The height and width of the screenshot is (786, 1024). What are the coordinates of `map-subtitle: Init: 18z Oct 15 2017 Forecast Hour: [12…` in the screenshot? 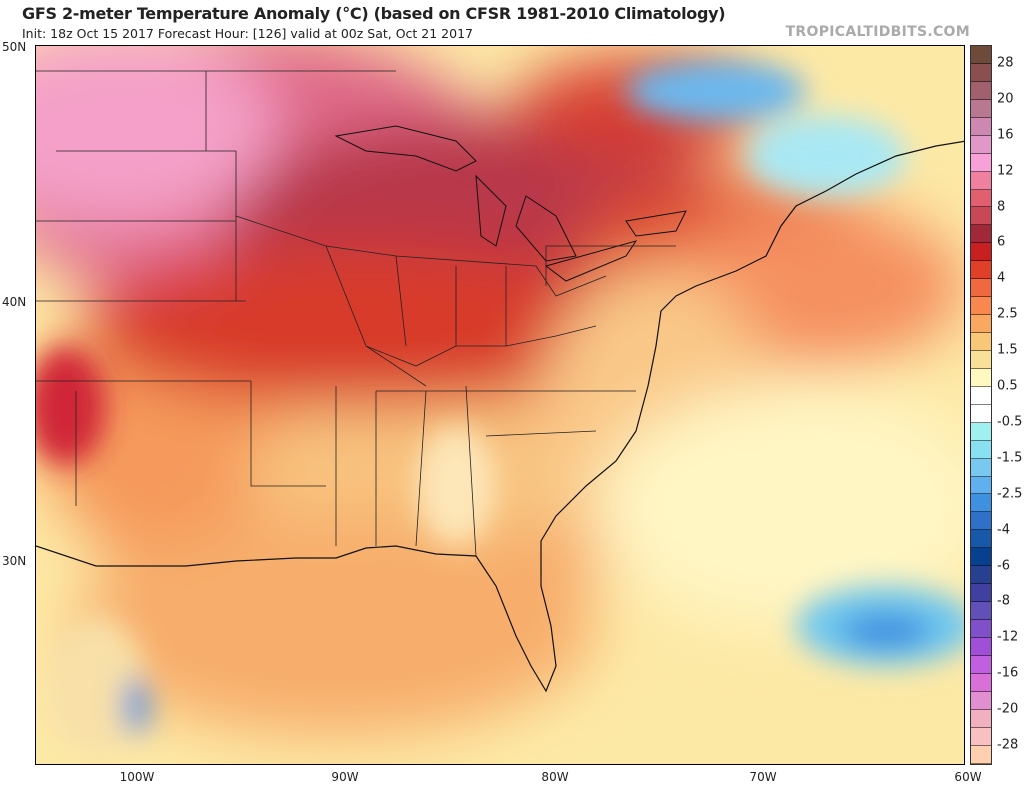 It's located at (247, 33).